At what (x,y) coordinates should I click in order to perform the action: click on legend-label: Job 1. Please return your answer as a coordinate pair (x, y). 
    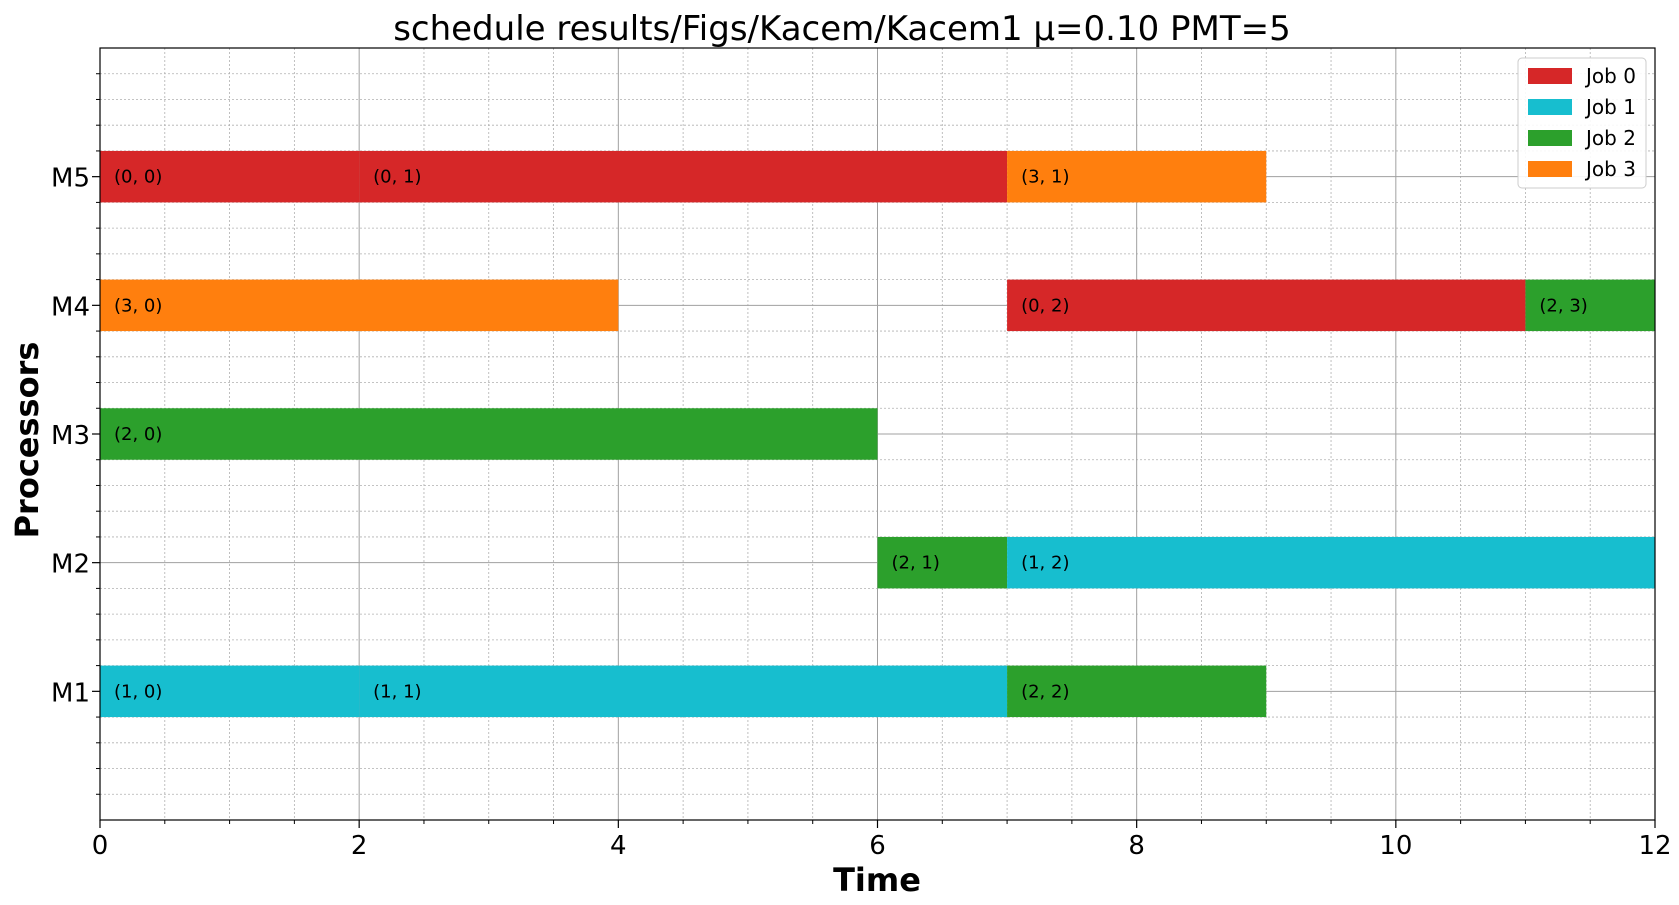
    Looking at the image, I should click on (1610, 107).